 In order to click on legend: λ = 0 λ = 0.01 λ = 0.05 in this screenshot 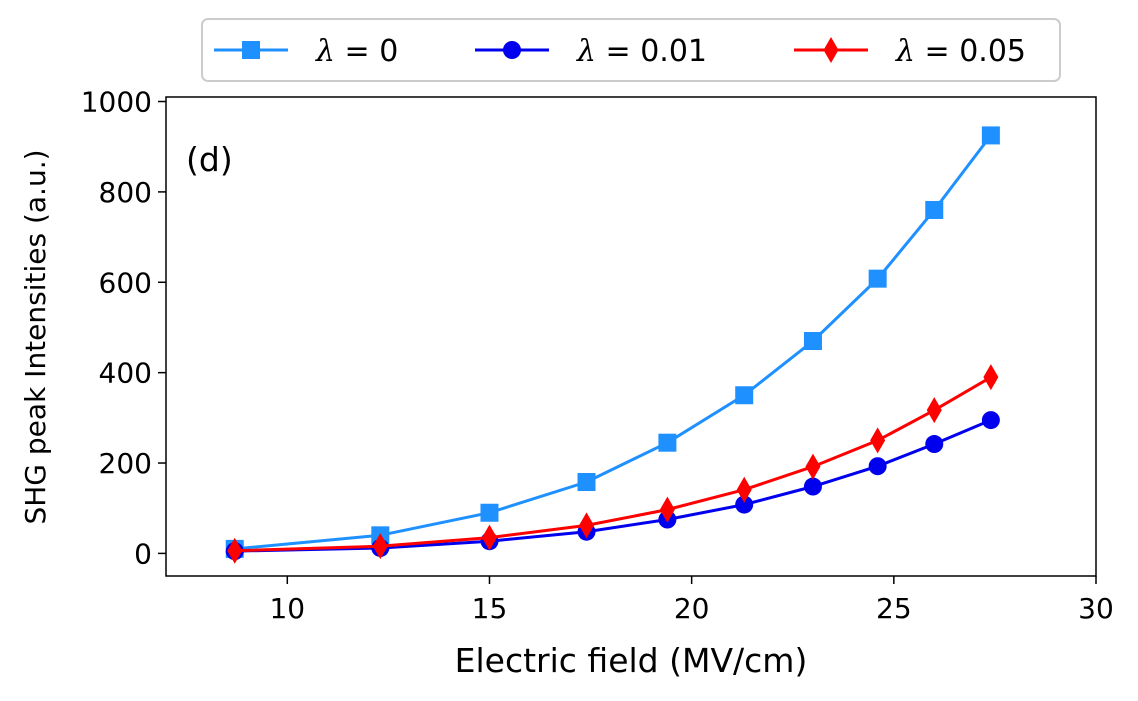, I will do `click(631, 50)`.